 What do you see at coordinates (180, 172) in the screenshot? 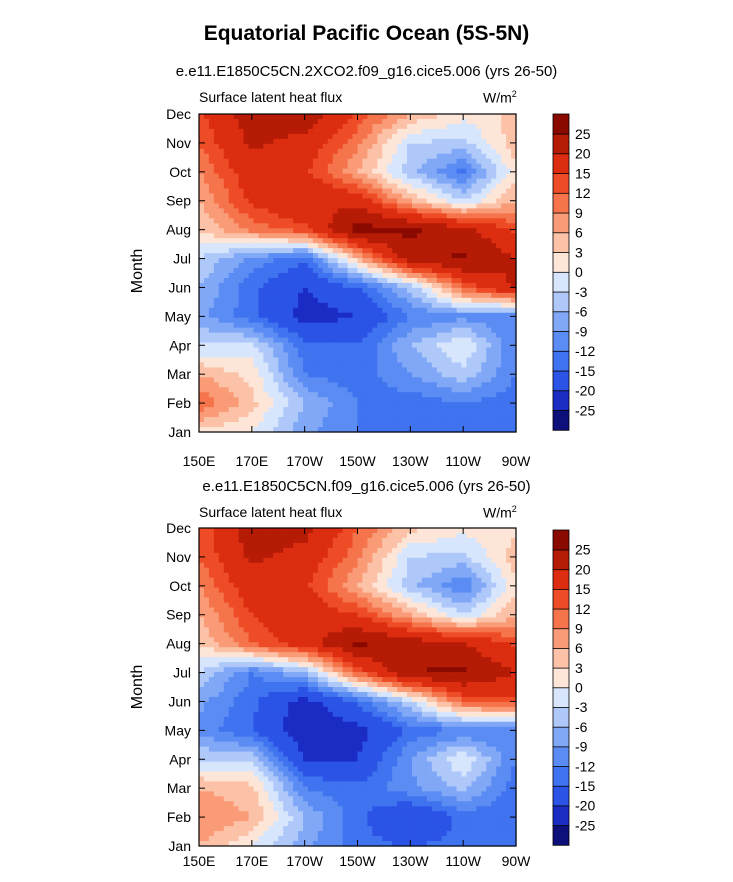
I see `y-tick-label: Oct` at bounding box center [180, 172].